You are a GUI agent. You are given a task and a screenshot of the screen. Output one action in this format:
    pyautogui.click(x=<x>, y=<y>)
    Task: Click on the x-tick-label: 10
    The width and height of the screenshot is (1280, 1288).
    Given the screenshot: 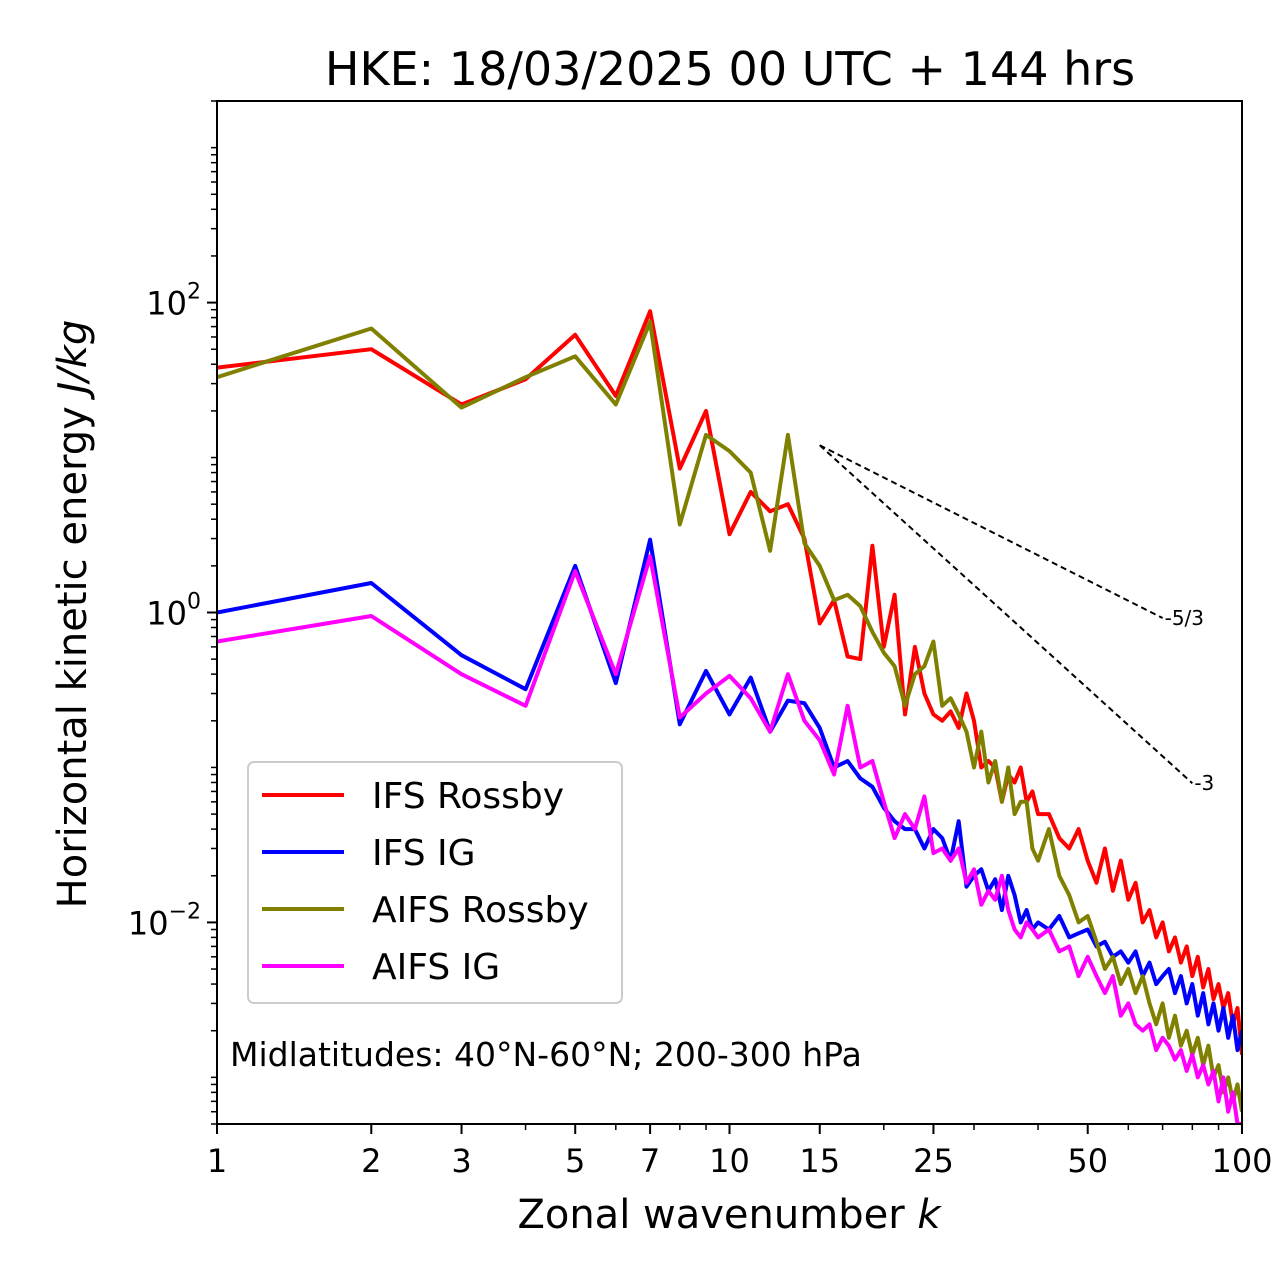 What is the action you would take?
    pyautogui.click(x=729, y=1161)
    